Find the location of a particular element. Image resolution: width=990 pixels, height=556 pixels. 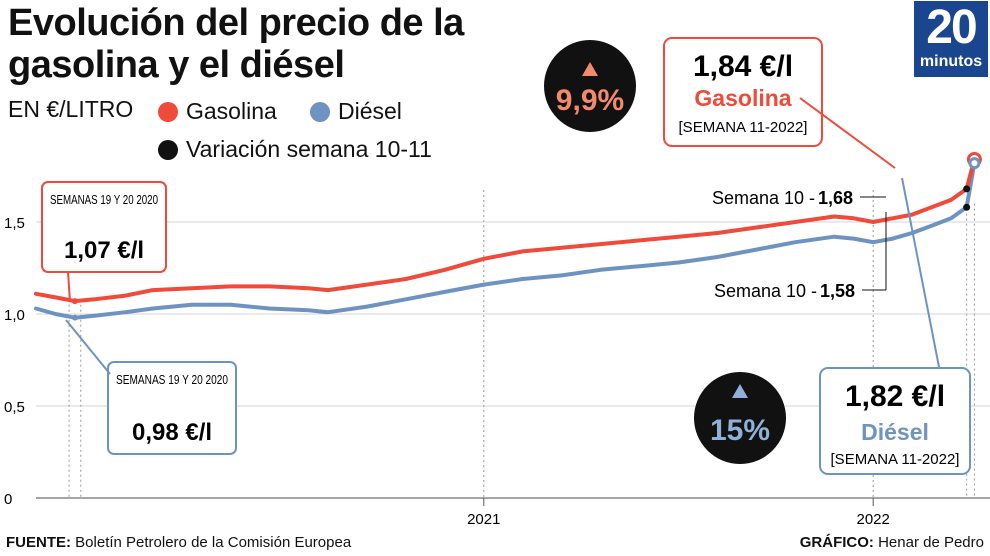

variacion-dot-icon is located at coordinates (168, 149).